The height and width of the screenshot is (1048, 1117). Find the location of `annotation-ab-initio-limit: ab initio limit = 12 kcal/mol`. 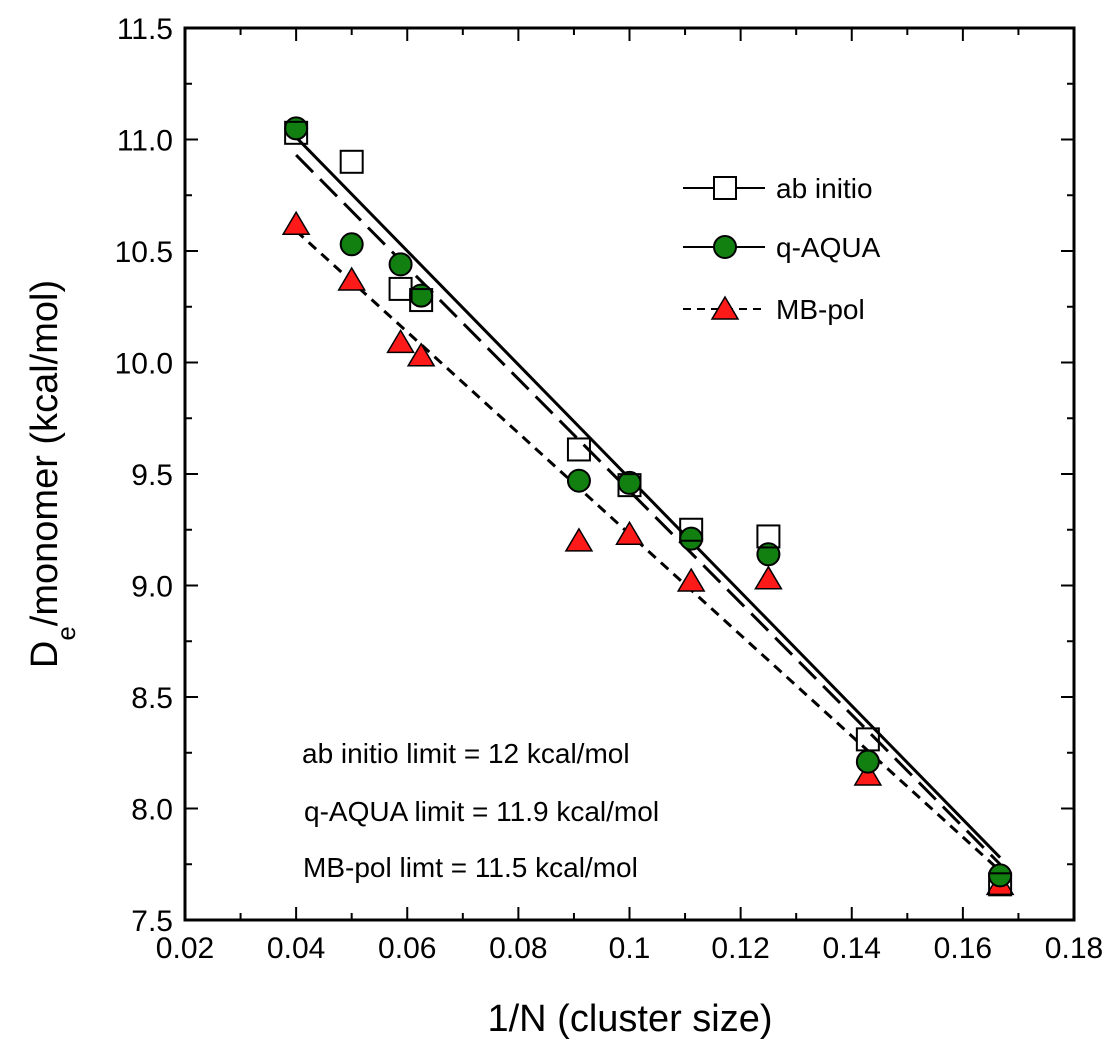

annotation-ab-initio-limit: ab initio limit = 12 kcal/mol is located at coordinates (466, 753).